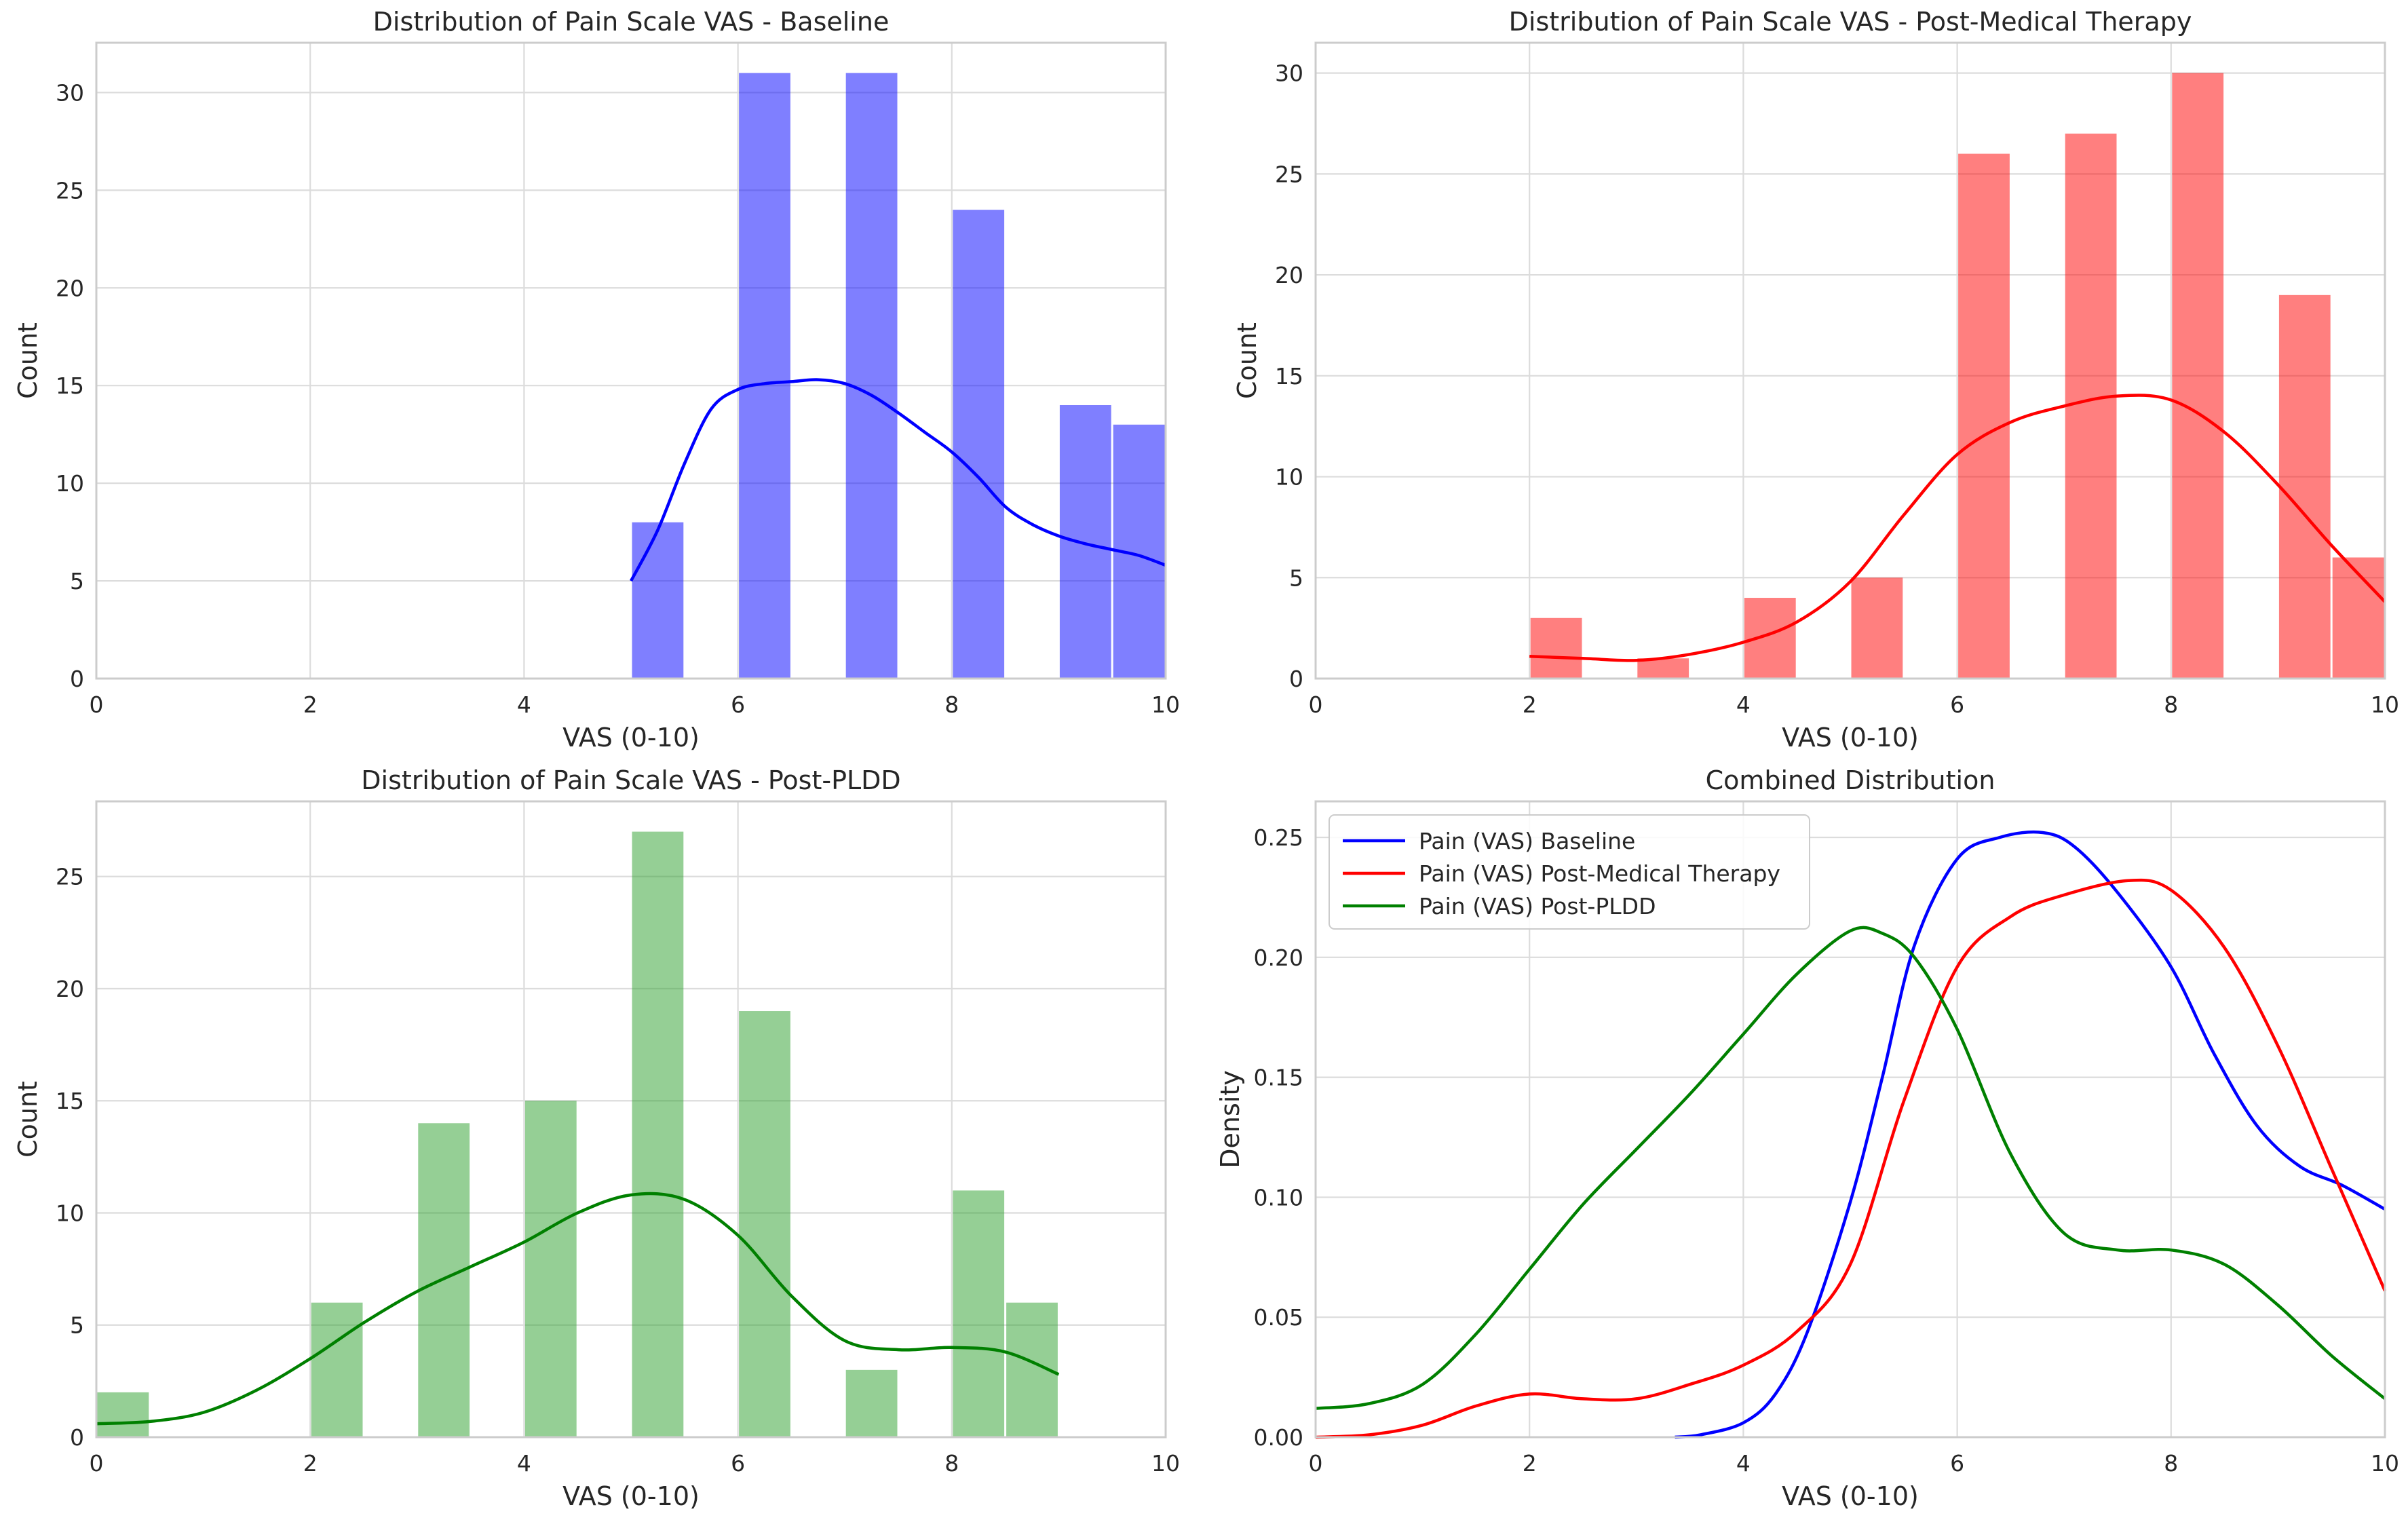 The height and width of the screenshot is (1522, 2408). Describe the element at coordinates (1278, 837) in the screenshot. I see `y-tick-label: 0.25` at that location.